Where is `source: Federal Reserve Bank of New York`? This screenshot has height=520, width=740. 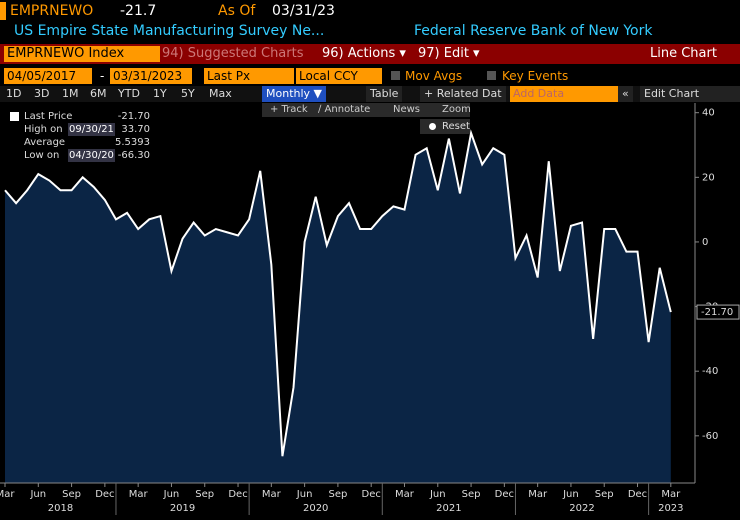 source: Federal Reserve Bank of New York is located at coordinates (533, 31).